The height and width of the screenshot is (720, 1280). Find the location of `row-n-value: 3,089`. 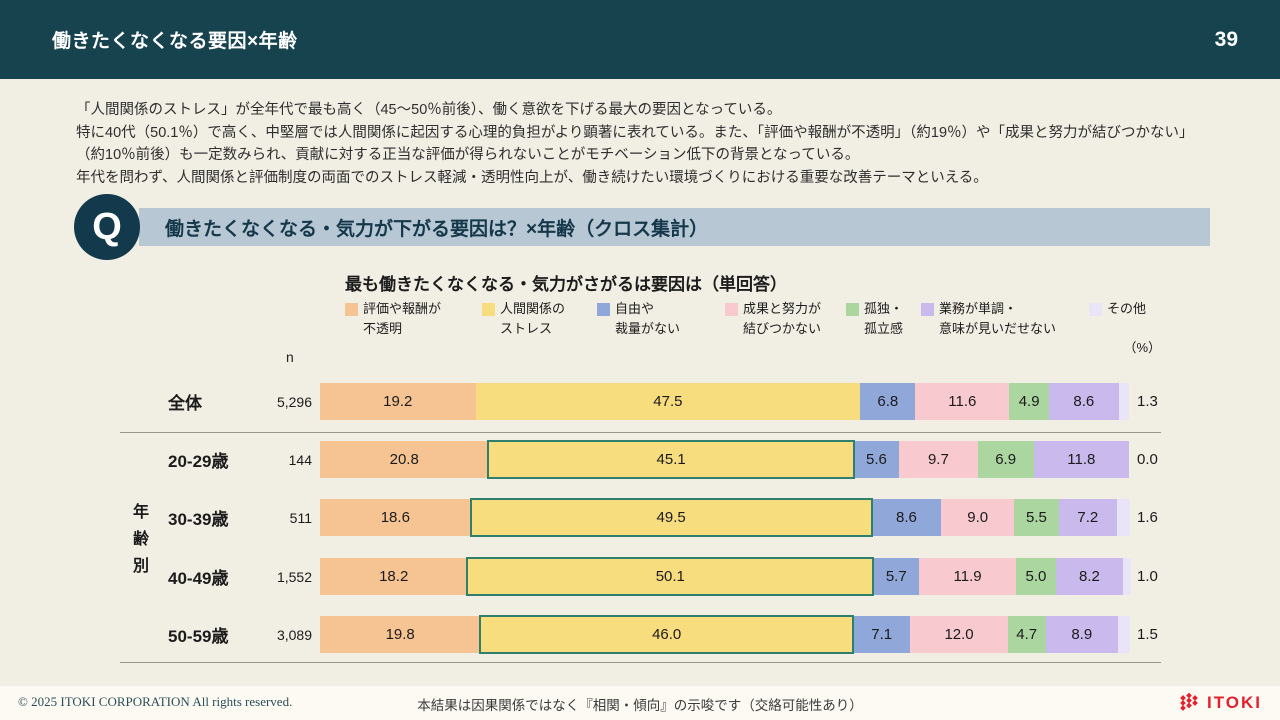

row-n-value: 3,089 is located at coordinates (294, 634).